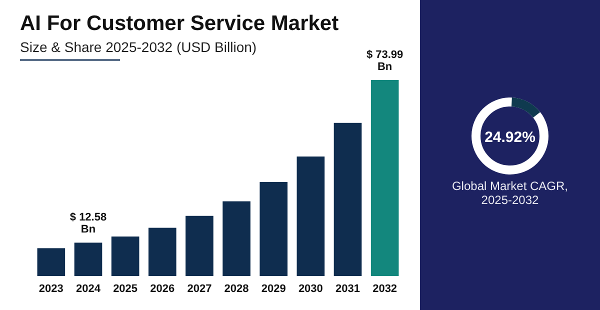  Describe the element at coordinates (88, 224) in the screenshot. I see `data-label: $ 12.58 Bn` at that location.